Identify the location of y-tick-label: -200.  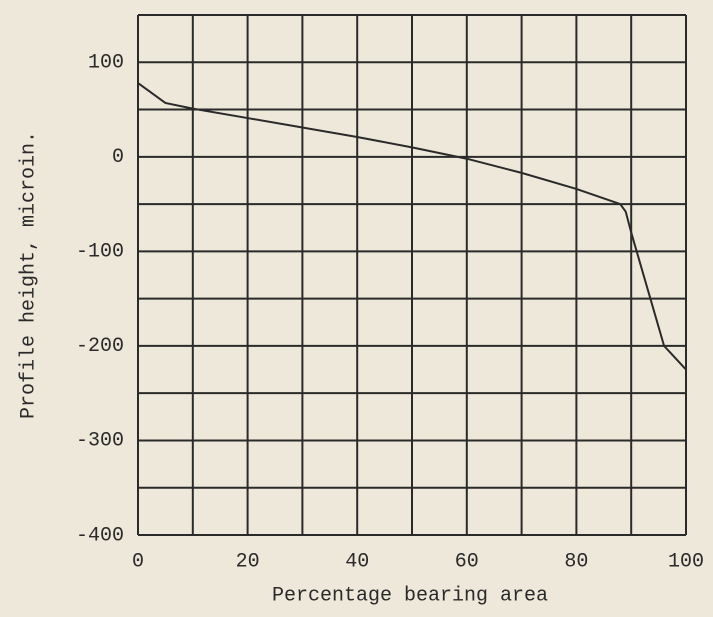
(100, 346).